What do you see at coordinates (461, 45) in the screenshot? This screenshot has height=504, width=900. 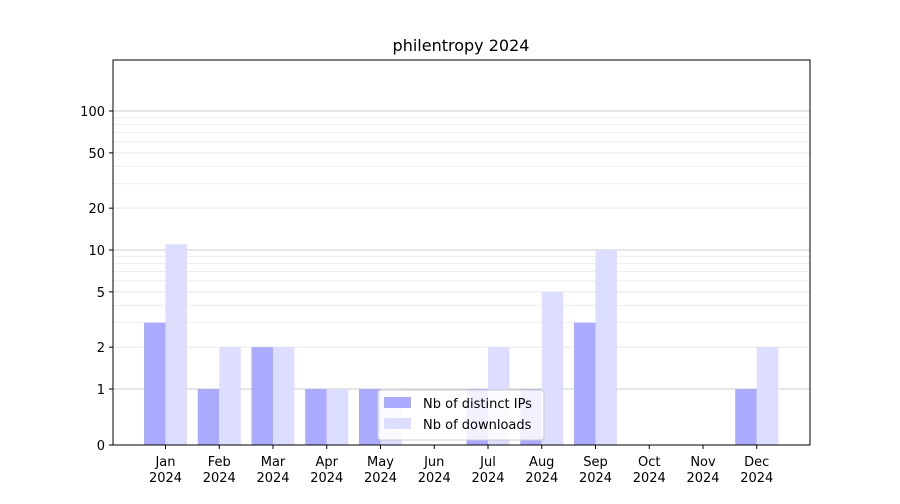 I see `chart-title: philentropy 2024` at bounding box center [461, 45].